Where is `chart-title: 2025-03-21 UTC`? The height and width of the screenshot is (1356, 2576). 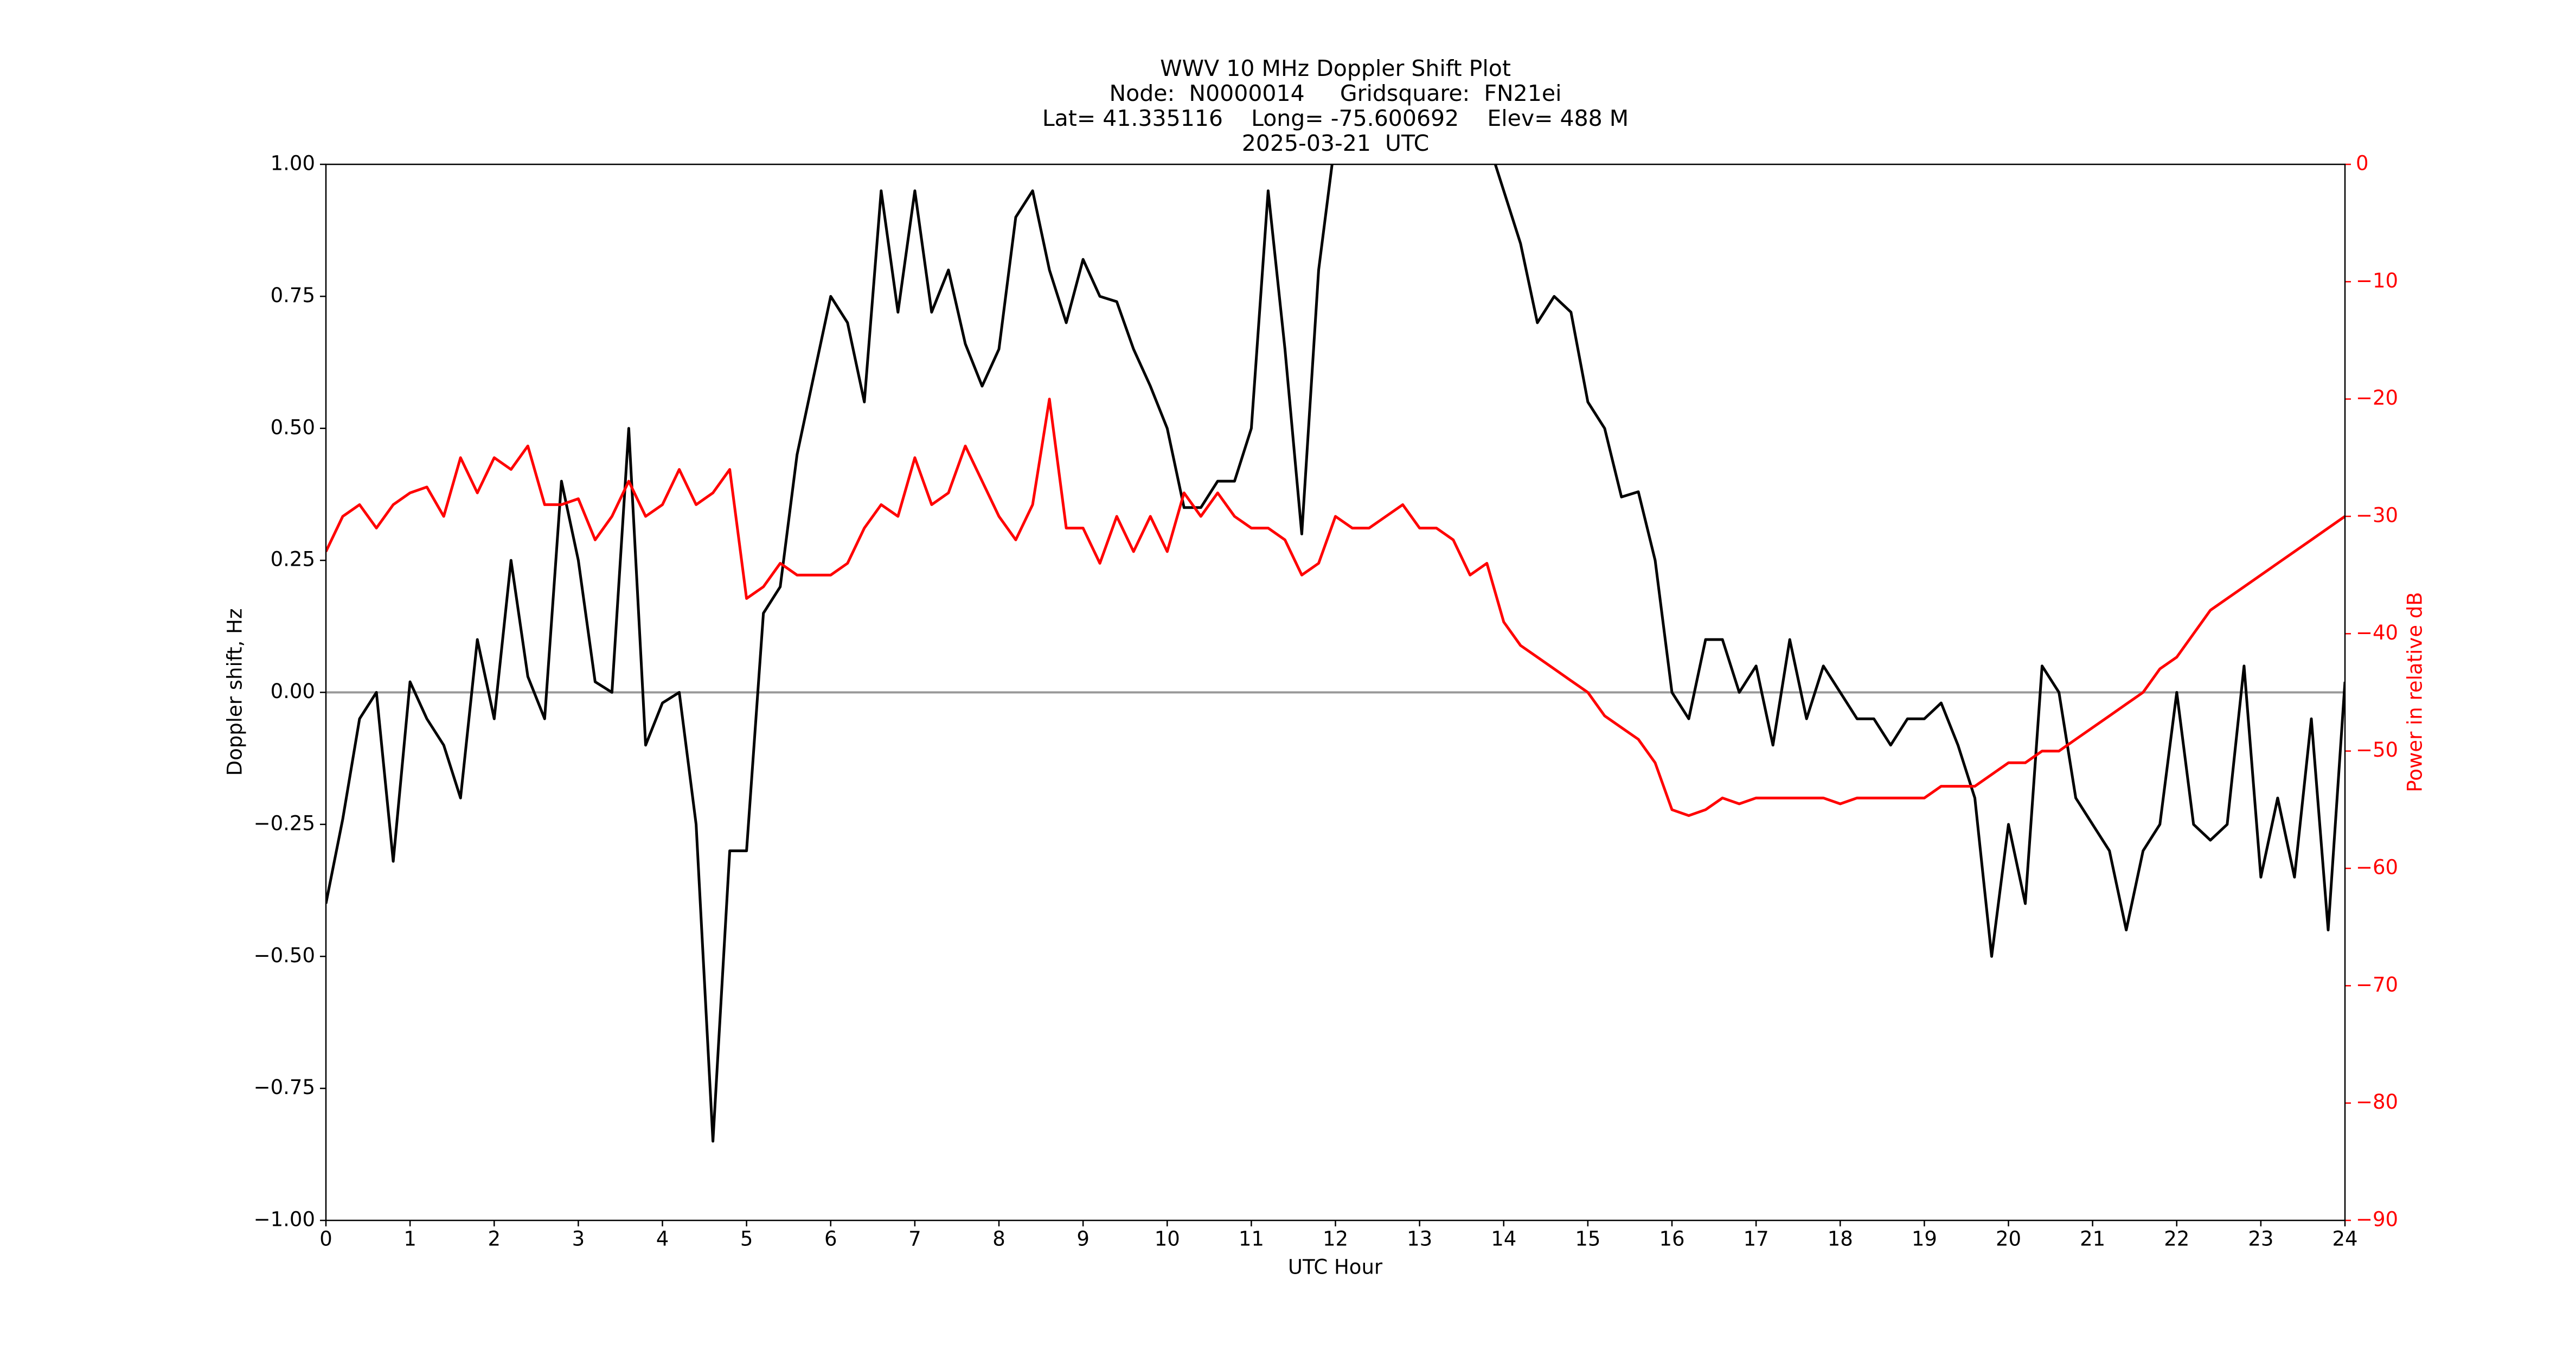
chart-title: 2025-03-21 UTC is located at coordinates (1336, 143).